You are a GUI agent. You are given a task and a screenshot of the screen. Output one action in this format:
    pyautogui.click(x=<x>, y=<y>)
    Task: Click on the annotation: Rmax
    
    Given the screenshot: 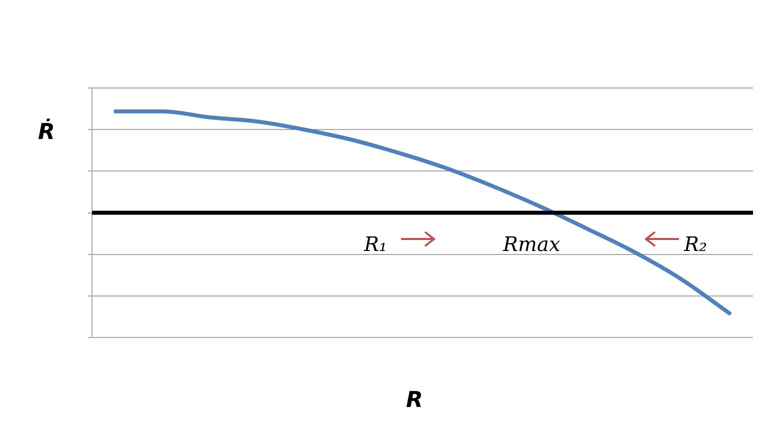 What is the action you would take?
    pyautogui.click(x=531, y=244)
    